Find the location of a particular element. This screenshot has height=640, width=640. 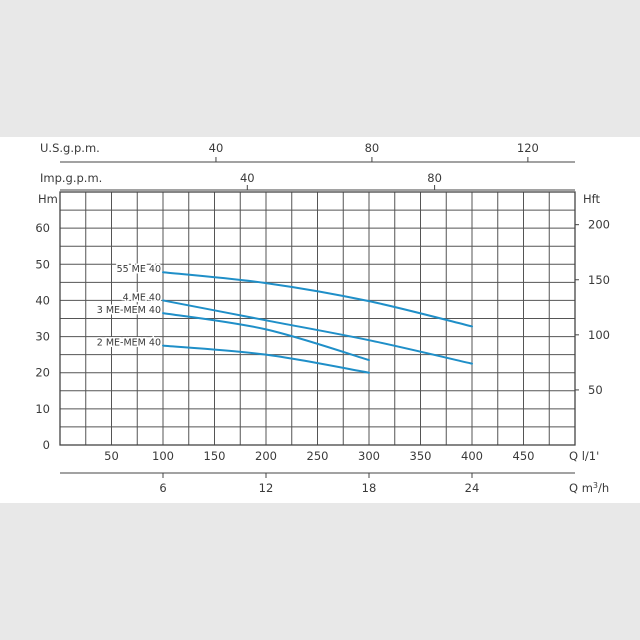

impgpm-tick-label: 80 is located at coordinates (434, 178).